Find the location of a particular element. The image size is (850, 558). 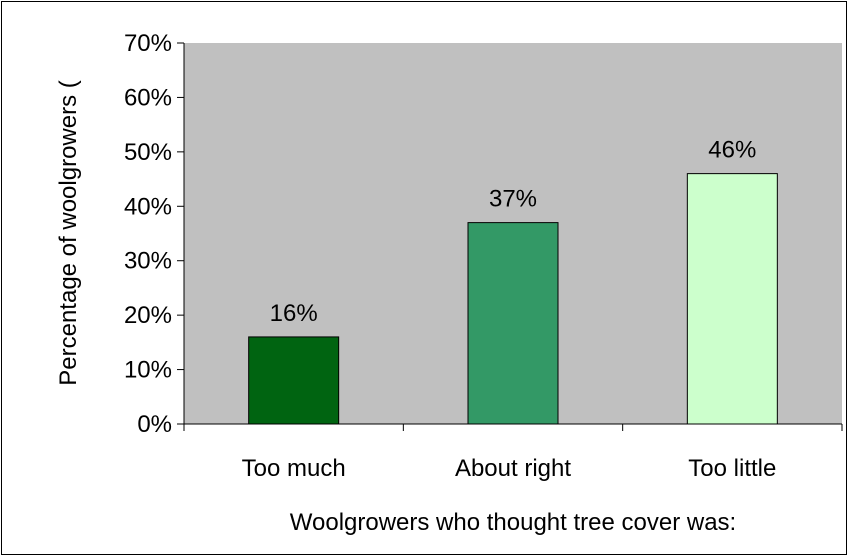

x-axis-title: Woolgrowers who thought tree cover was: is located at coordinates (513, 522).